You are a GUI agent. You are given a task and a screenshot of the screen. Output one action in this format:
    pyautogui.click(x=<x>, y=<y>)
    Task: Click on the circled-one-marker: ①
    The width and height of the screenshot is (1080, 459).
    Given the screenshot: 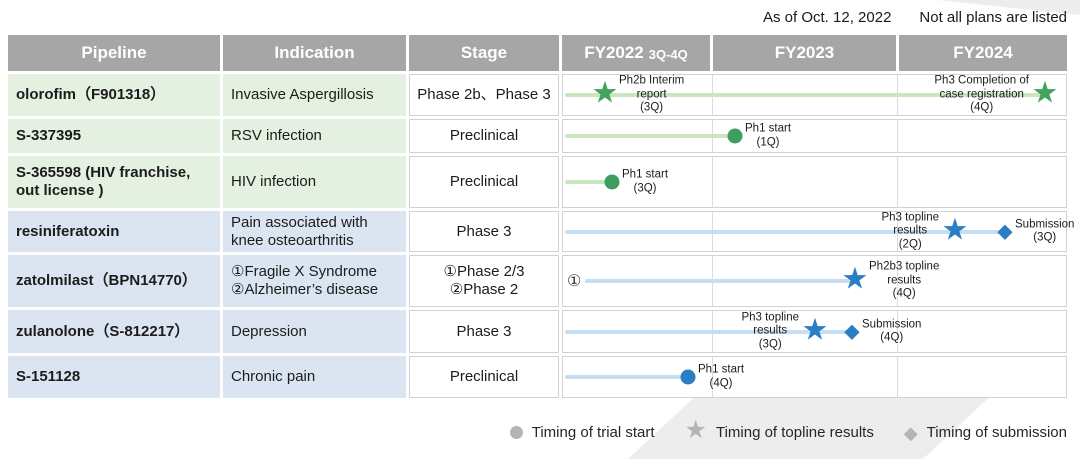 What is the action you would take?
    pyautogui.click(x=574, y=281)
    